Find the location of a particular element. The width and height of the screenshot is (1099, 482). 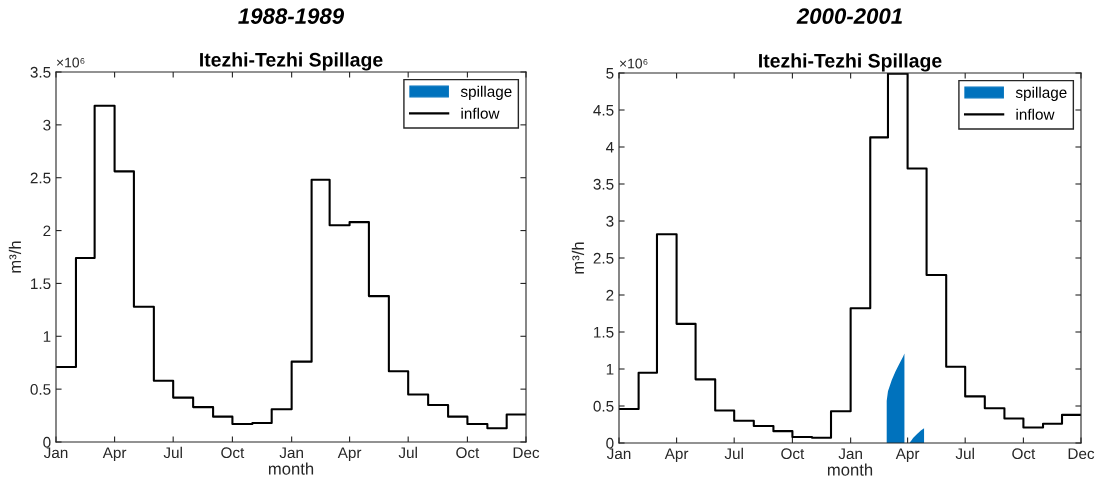

y-tick-label: 5 is located at coordinates (610, 73).